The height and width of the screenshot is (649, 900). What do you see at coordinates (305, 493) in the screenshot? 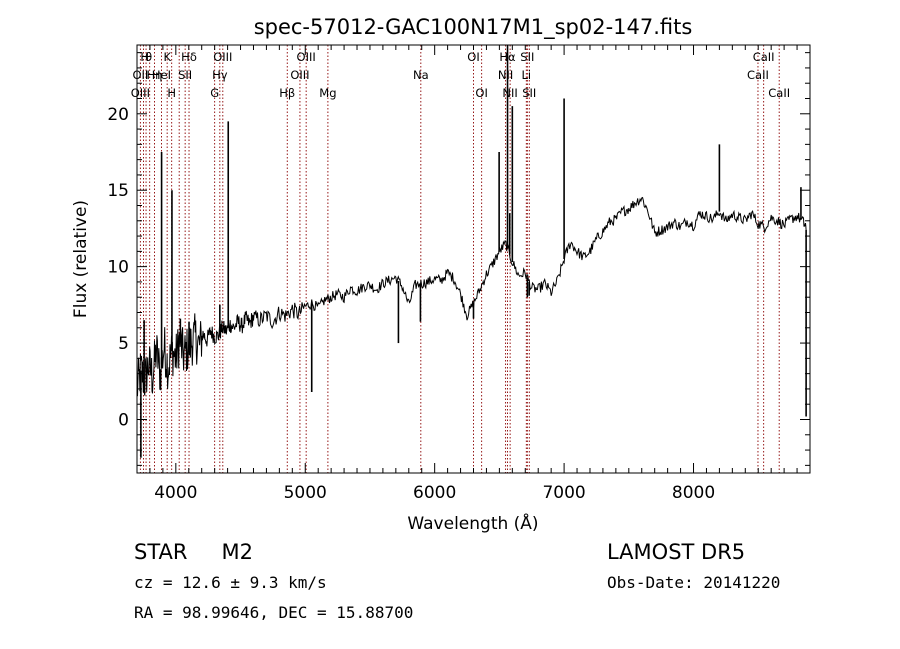
I see `x-tick-label: 5000` at bounding box center [305, 493].